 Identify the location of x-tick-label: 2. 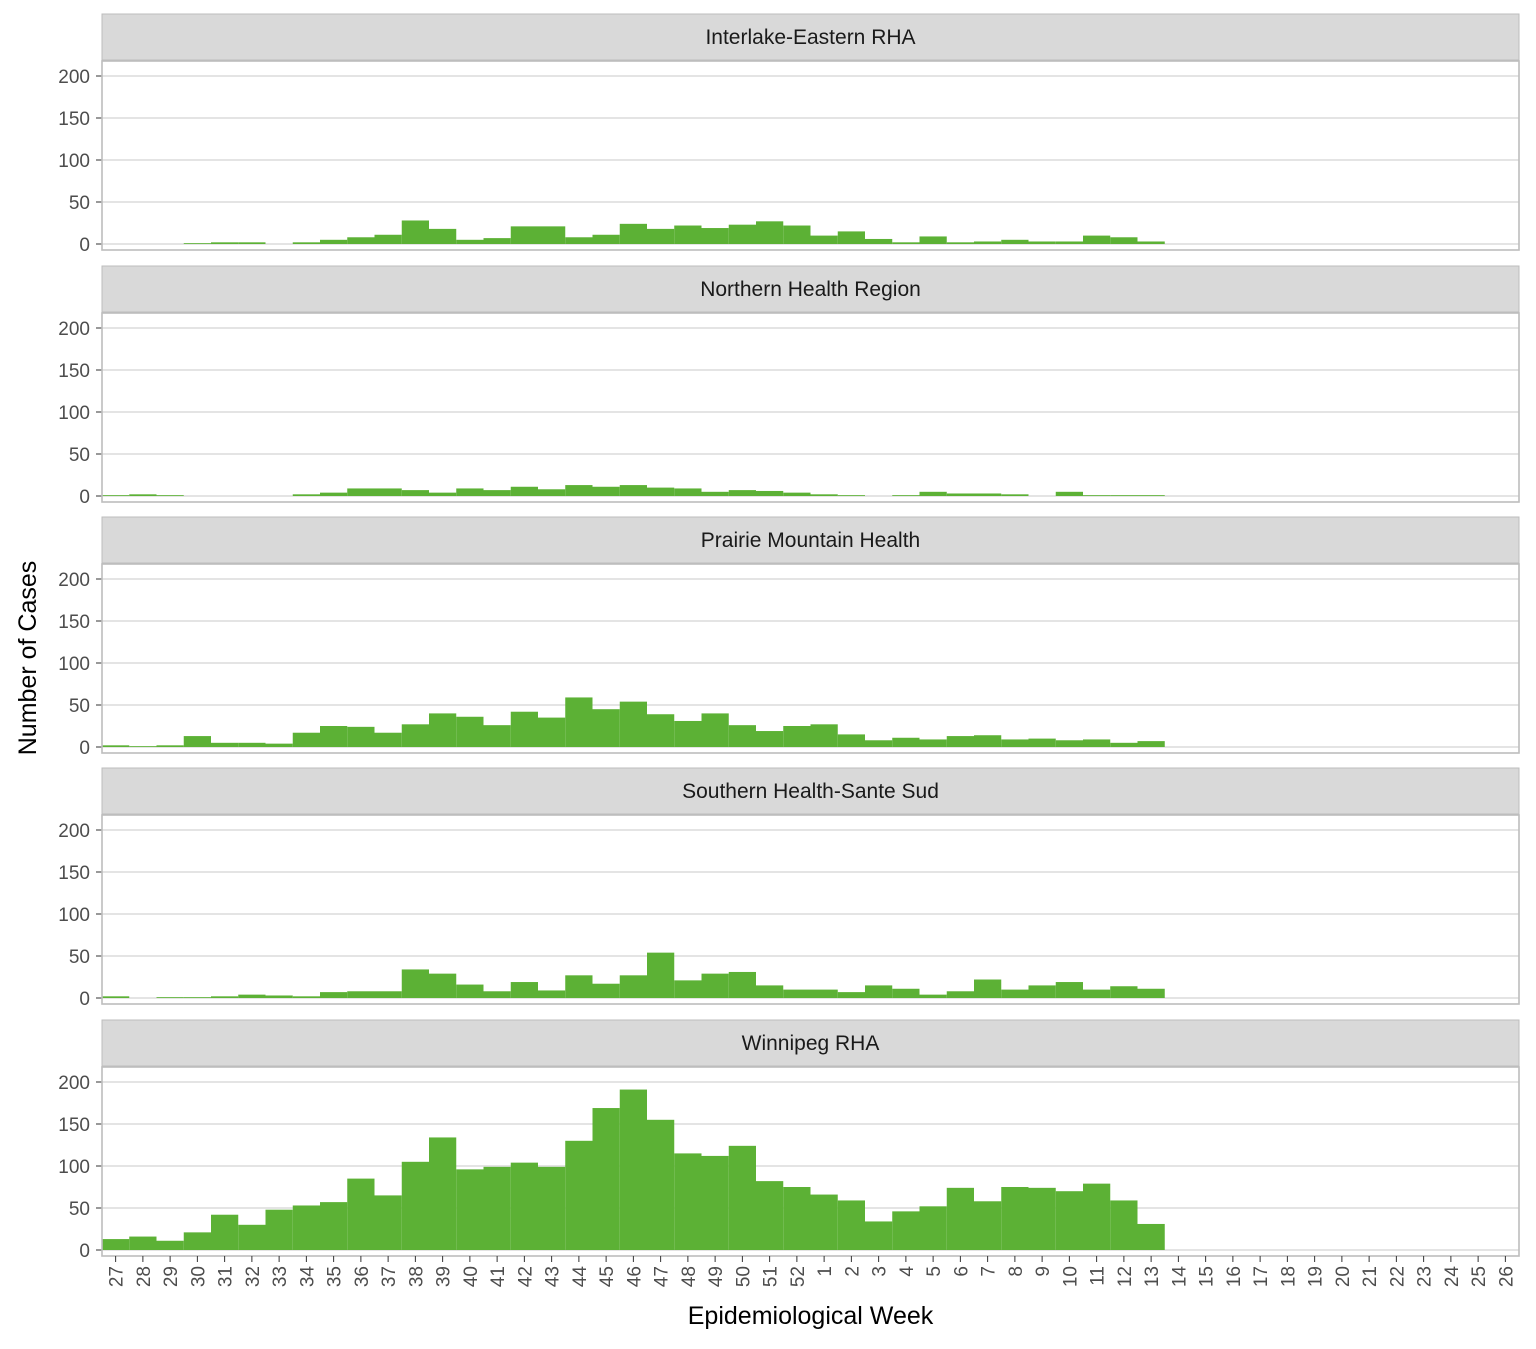
(852, 1271).